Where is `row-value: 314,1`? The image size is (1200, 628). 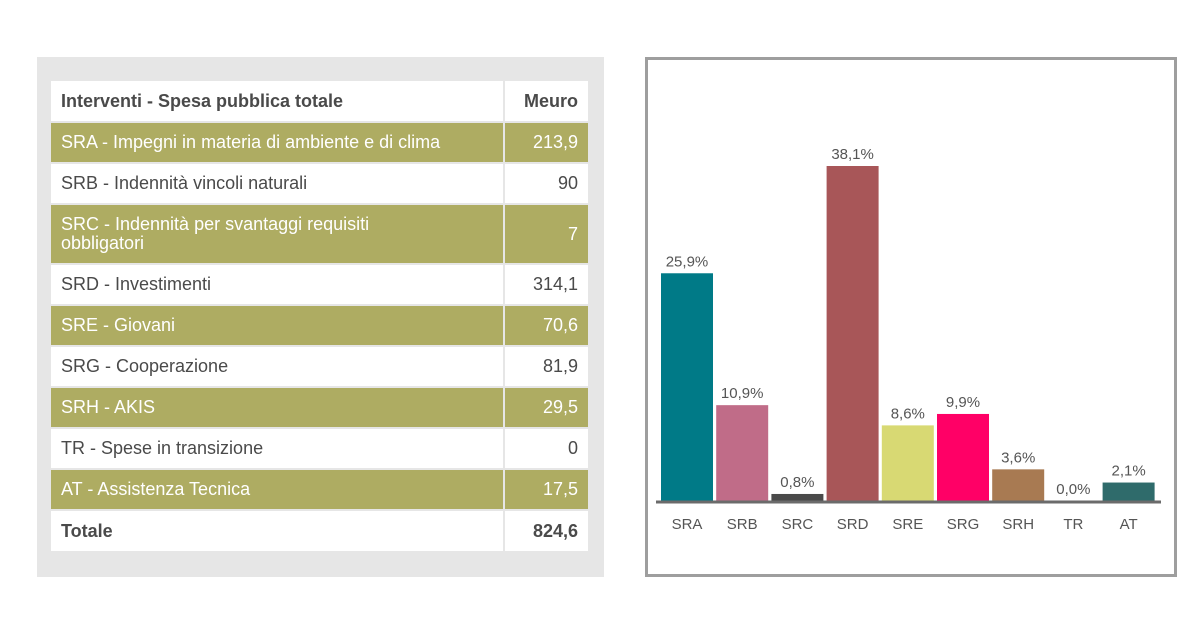 row-value: 314,1 is located at coordinates (545, 285).